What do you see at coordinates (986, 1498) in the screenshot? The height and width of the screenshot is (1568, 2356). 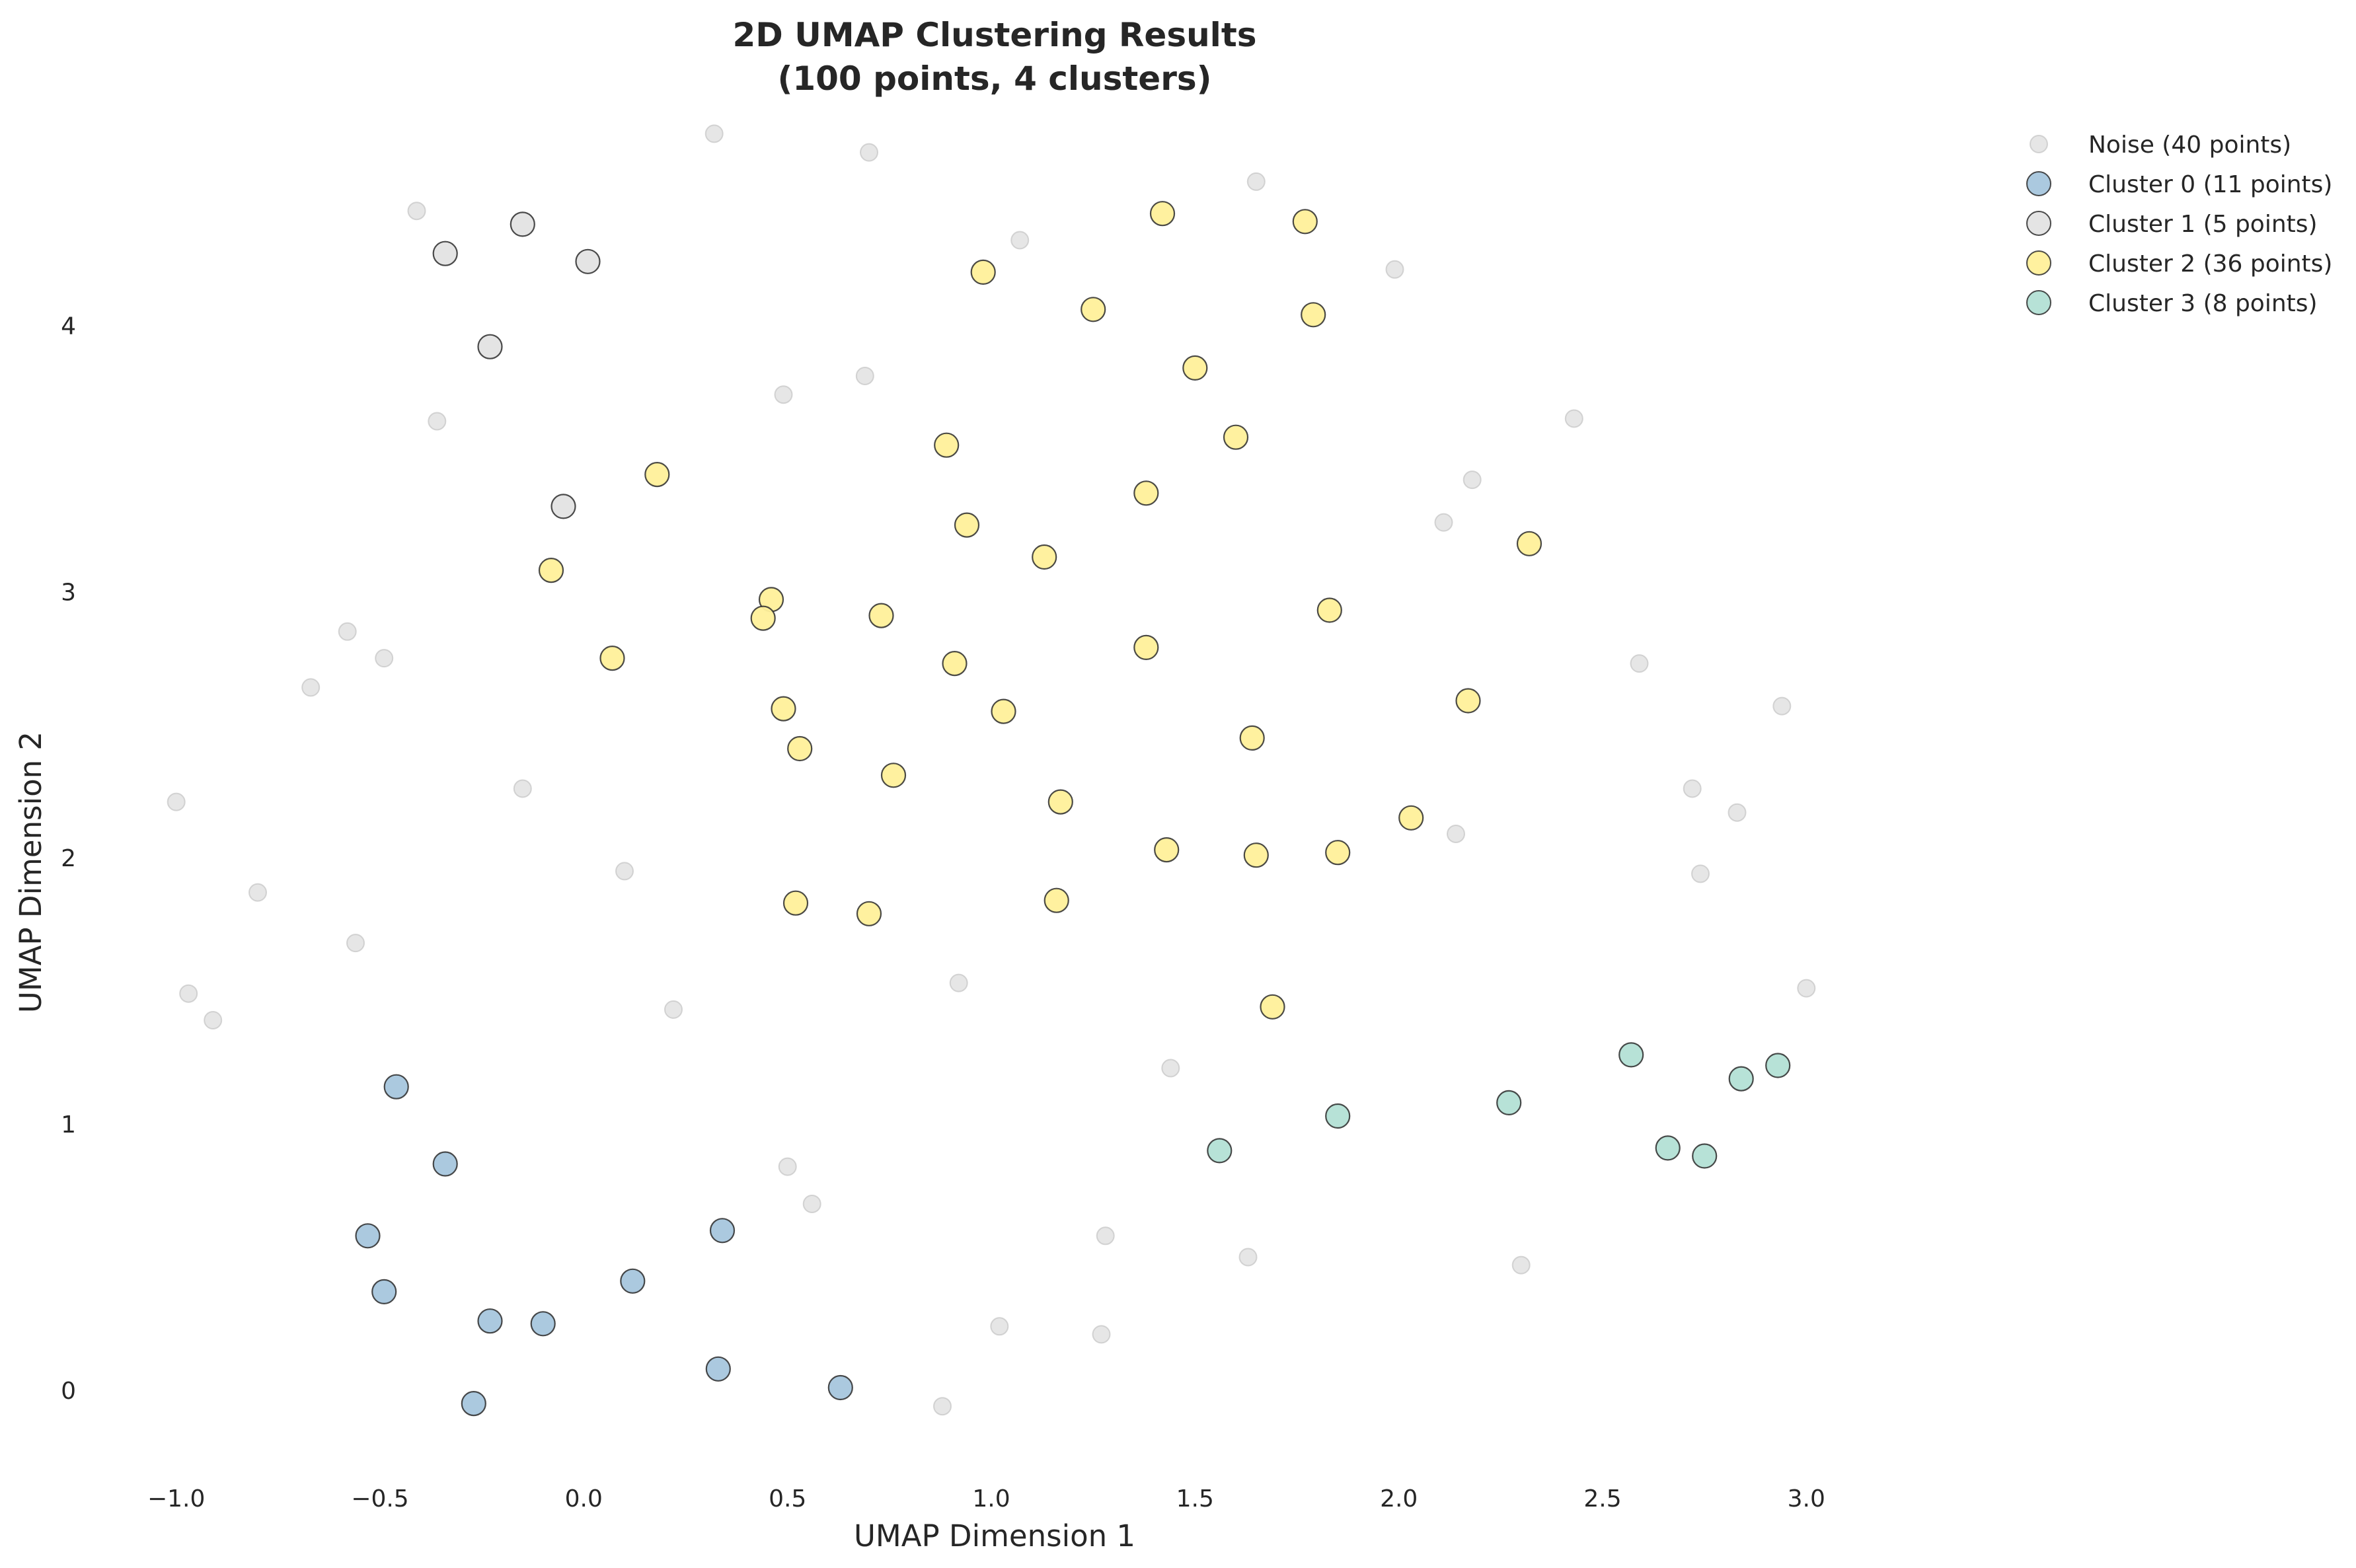 I see `x-axis-ticks: −1.0 −0.5 0.0 0.5 1.0 1.5 2.0 2.5 3.0` at bounding box center [986, 1498].